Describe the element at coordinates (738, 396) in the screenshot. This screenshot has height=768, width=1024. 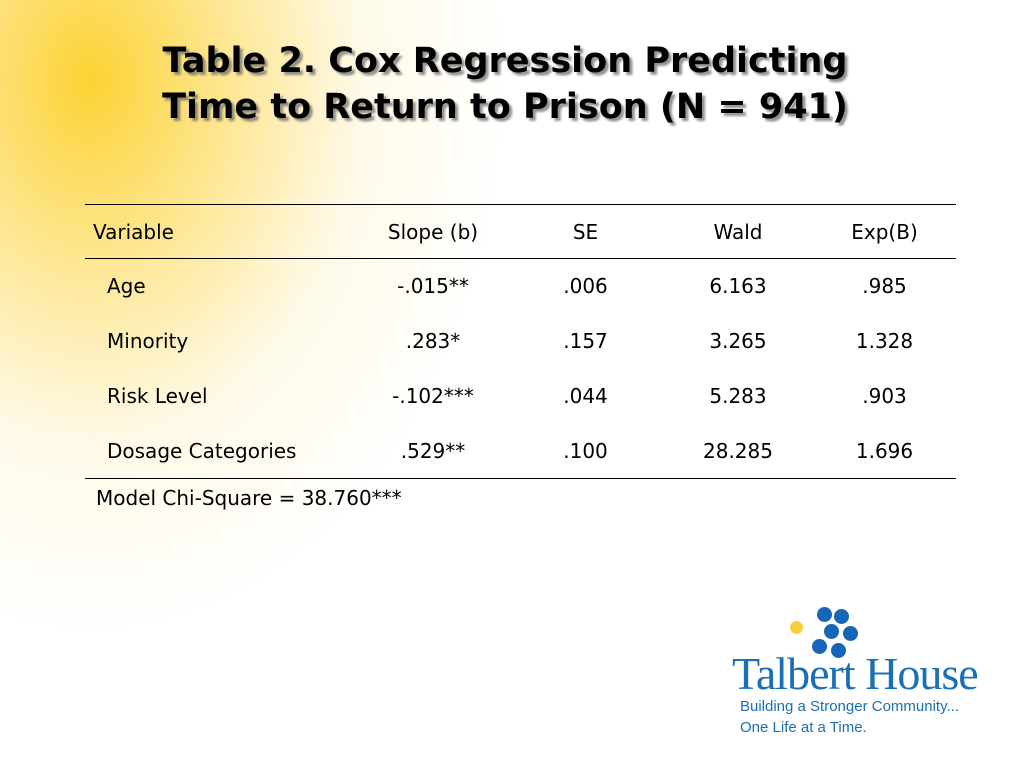
I see `cell-wald: 5.283` at that location.